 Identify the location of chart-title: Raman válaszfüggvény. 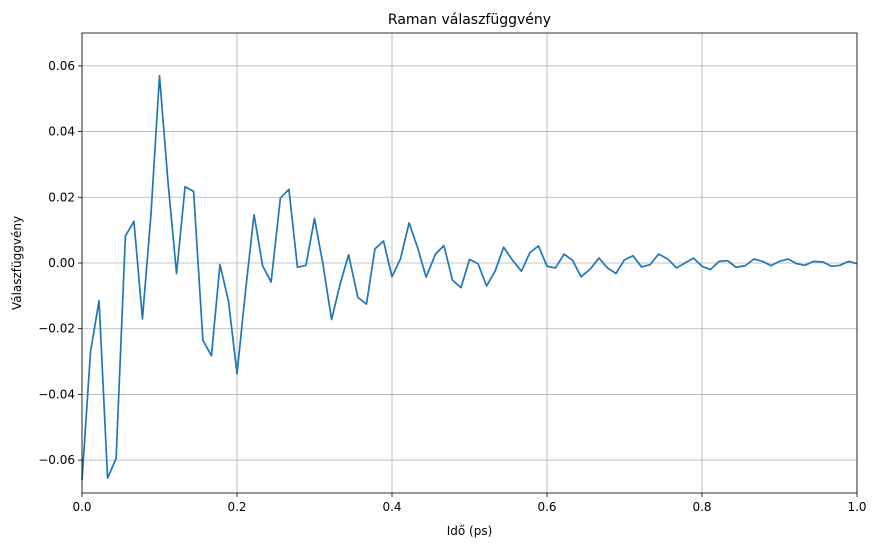
(469, 20).